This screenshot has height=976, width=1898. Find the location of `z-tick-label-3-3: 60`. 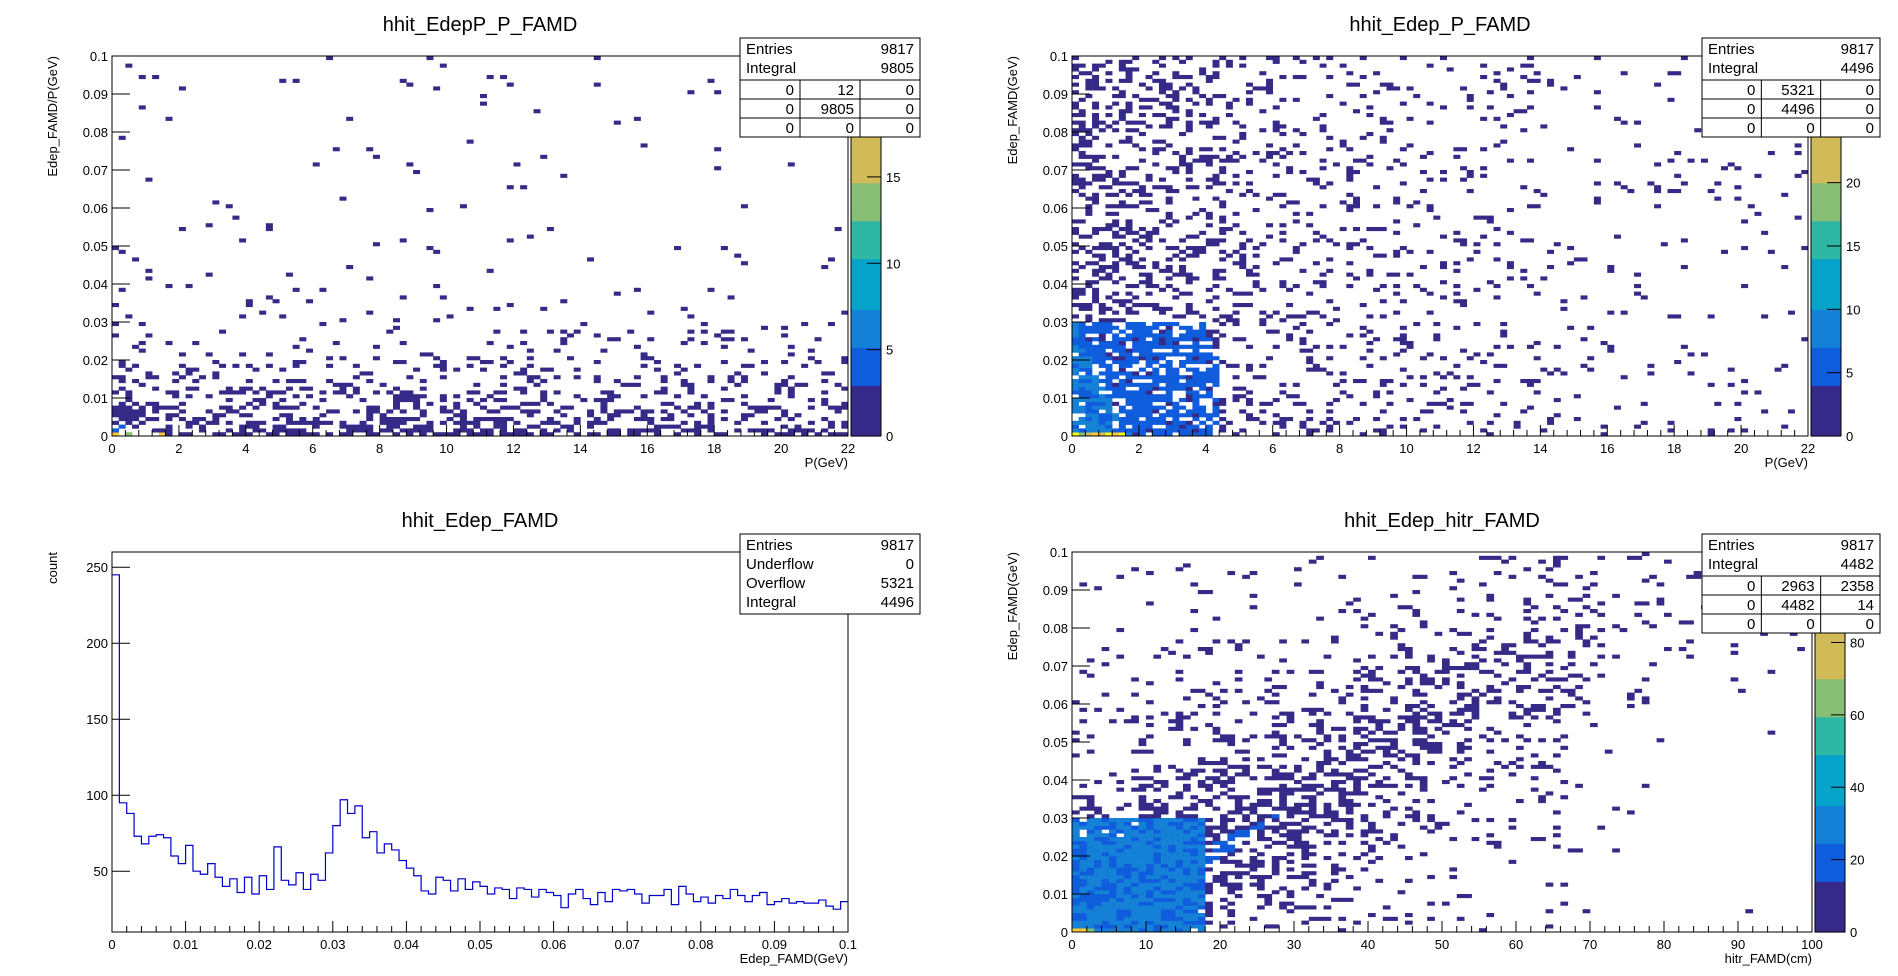

z-tick-label-3-3: 60 is located at coordinates (1857, 715).